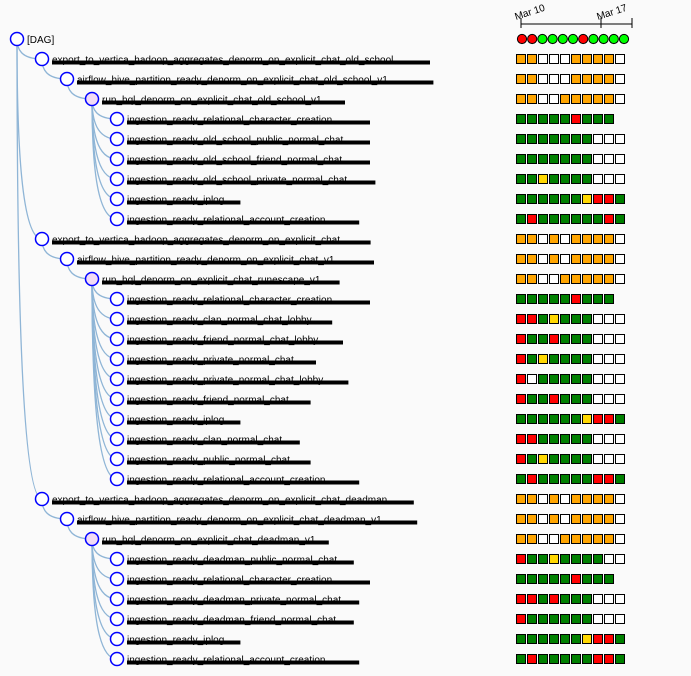  Describe the element at coordinates (221, 319) in the screenshot. I see `task-node: ingestion_ready_clan_normal_chat_lobby` at that location.